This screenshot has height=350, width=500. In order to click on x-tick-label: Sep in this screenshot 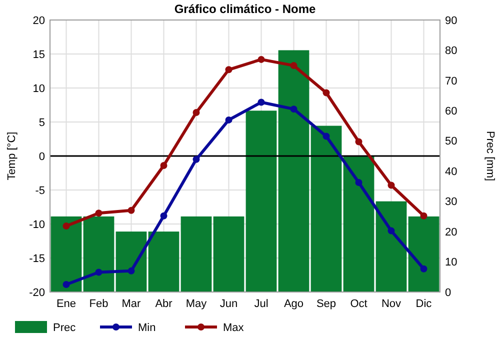, I will do `click(326, 304)`.